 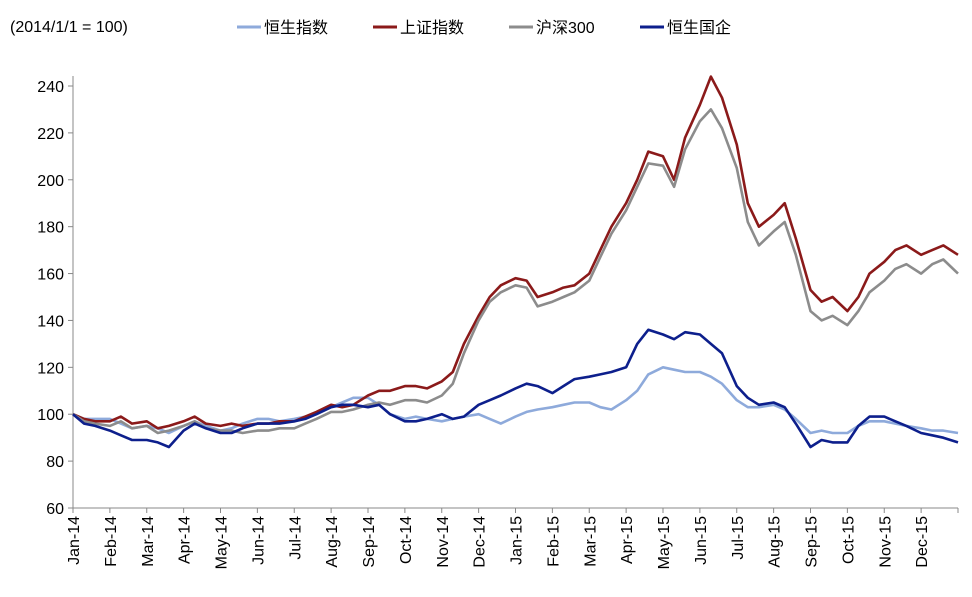 What do you see at coordinates (406, 540) in the screenshot?
I see `x-tick-label: Oct-14` at bounding box center [406, 540].